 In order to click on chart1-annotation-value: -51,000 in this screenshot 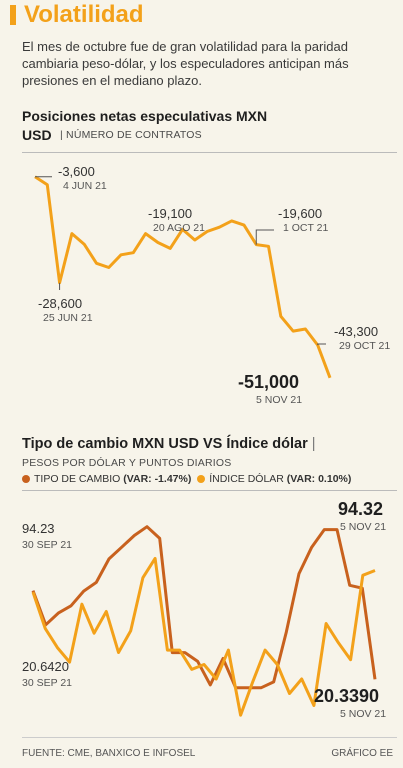, I will do `click(268, 382)`.